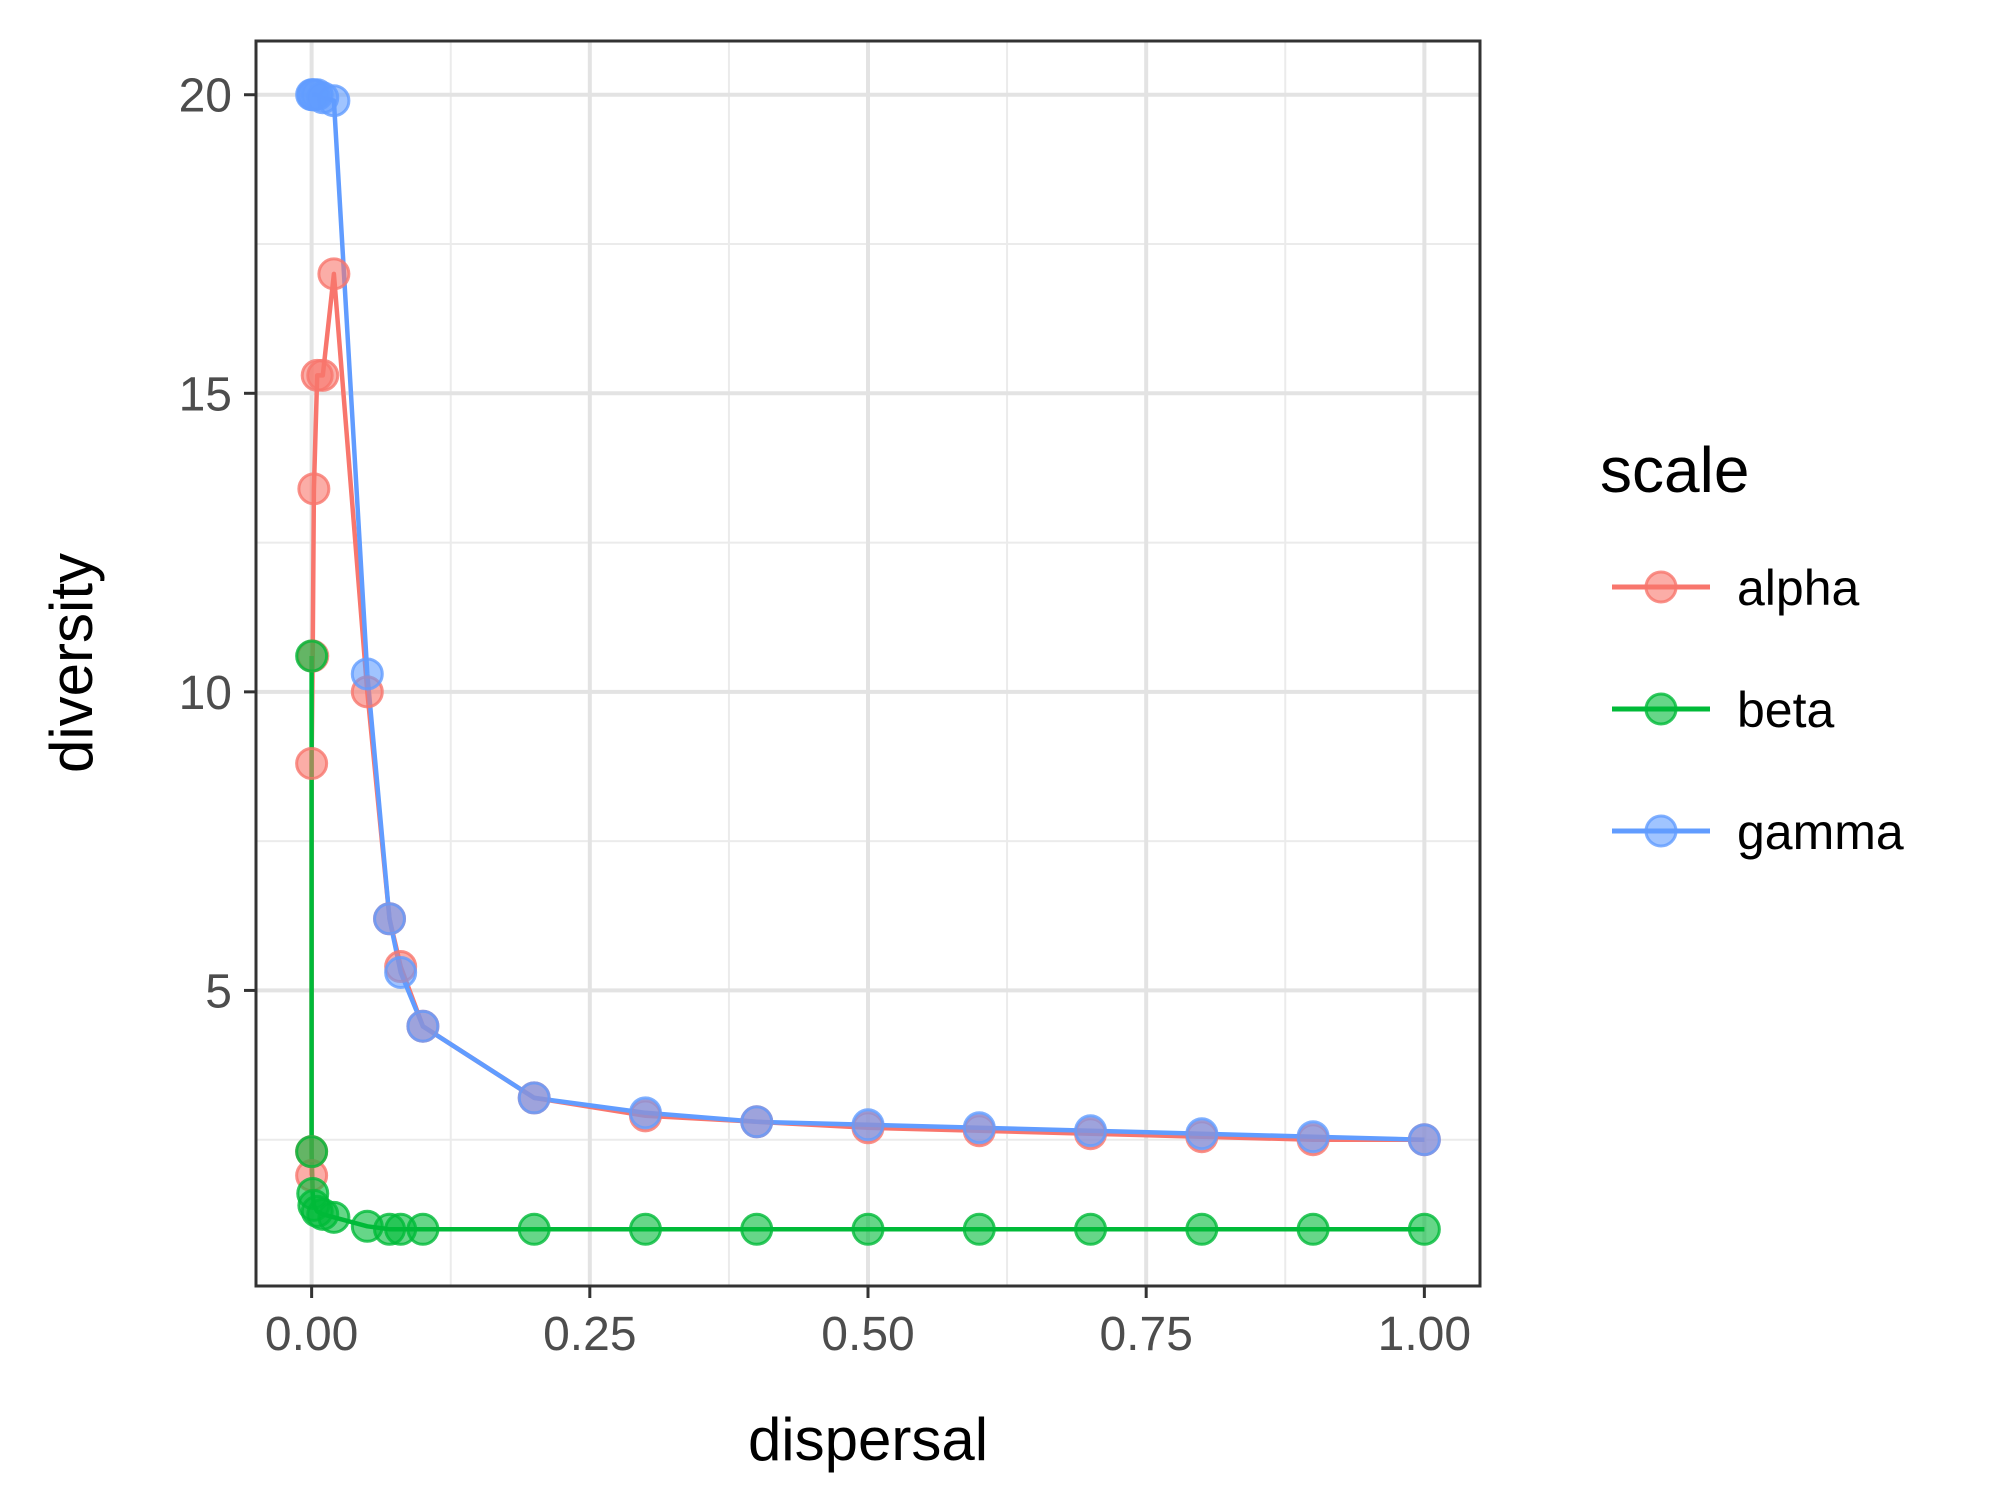  I want to click on legend: scale alpha beta gamma, so click(1752, 647).